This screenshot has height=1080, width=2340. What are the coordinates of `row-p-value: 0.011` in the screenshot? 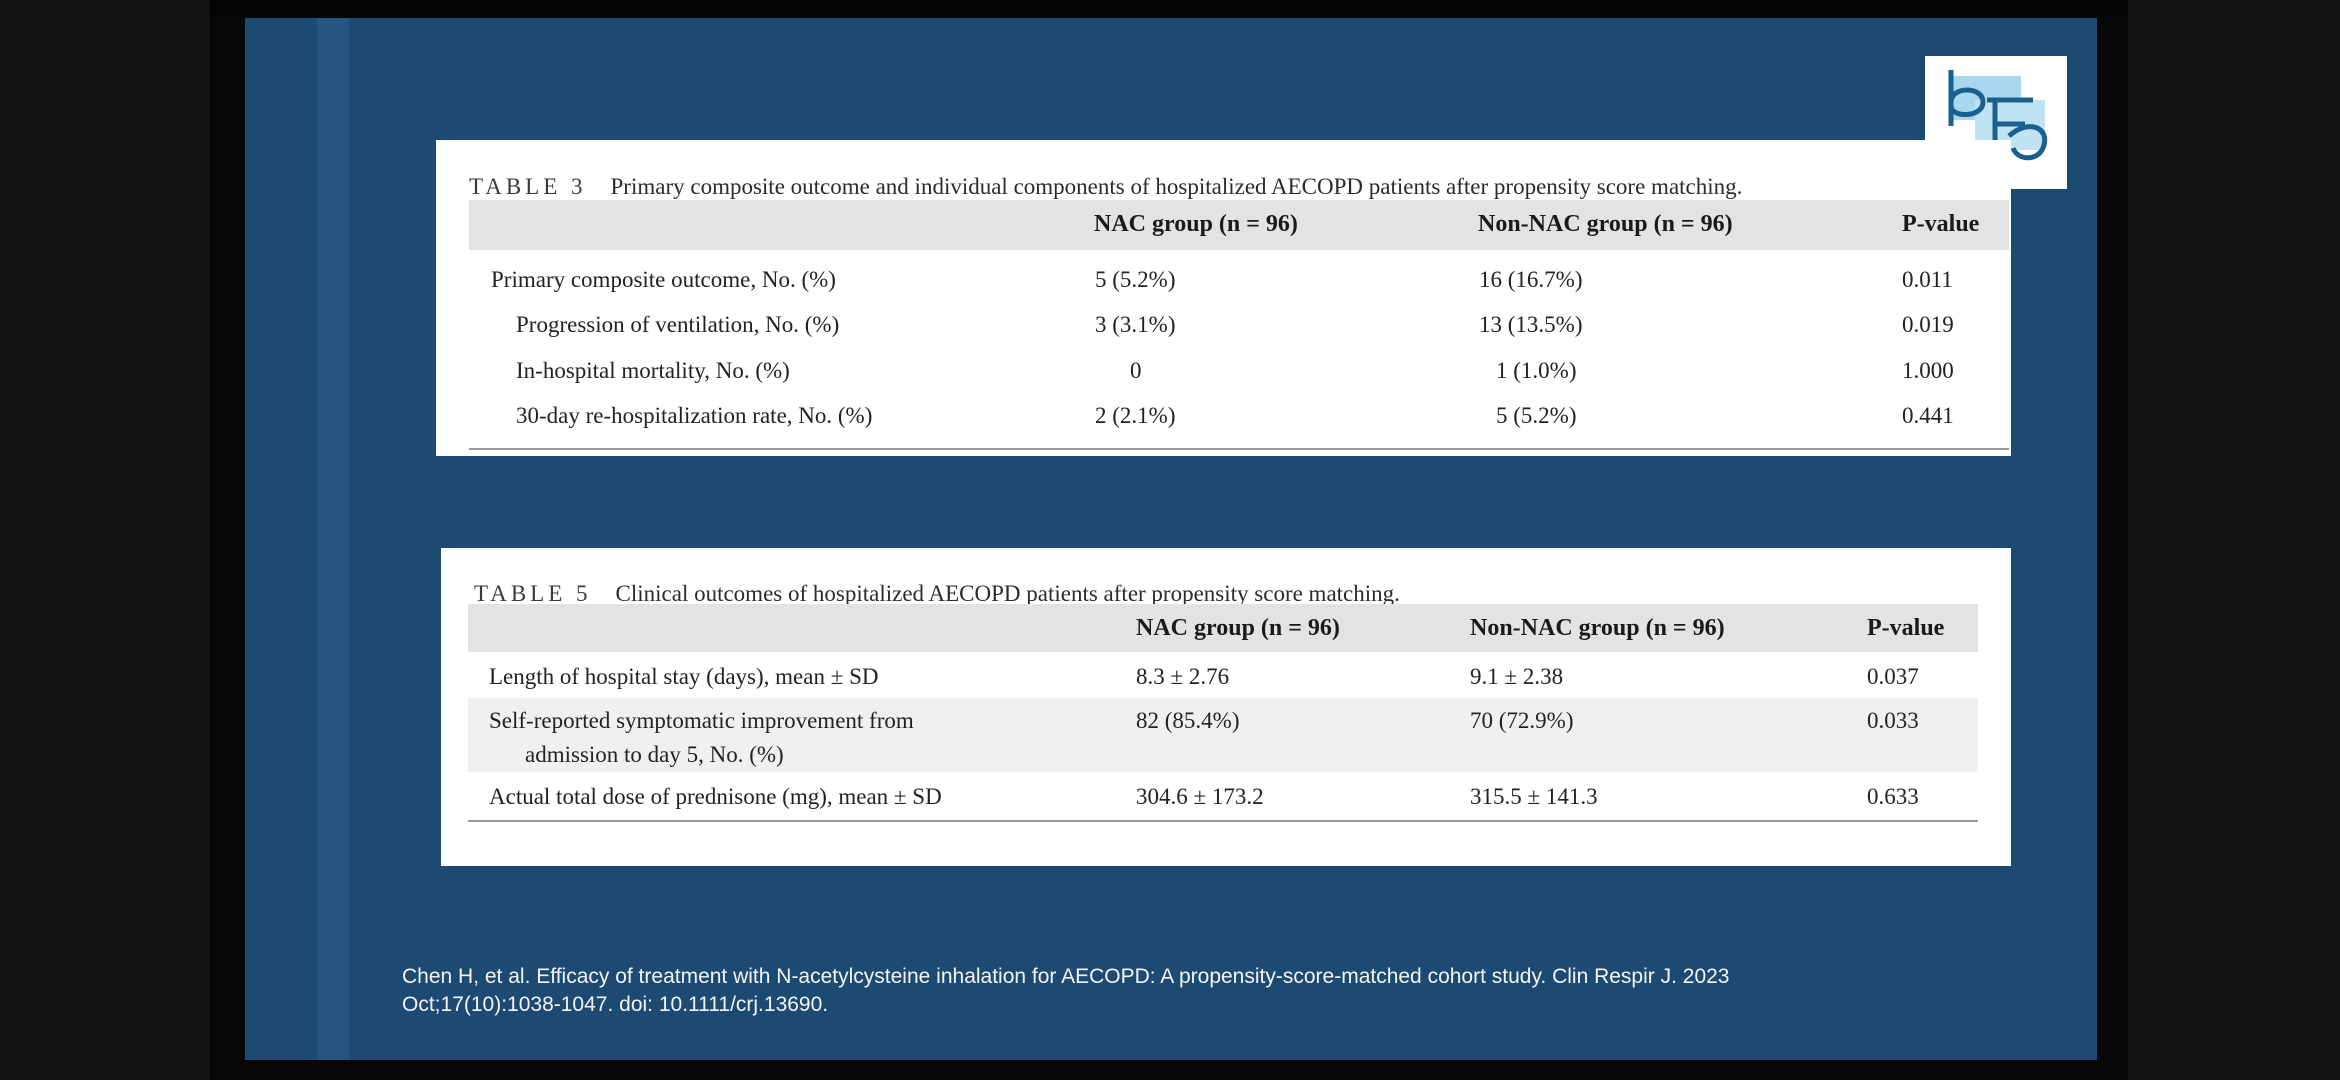 It's located at (1927, 279).